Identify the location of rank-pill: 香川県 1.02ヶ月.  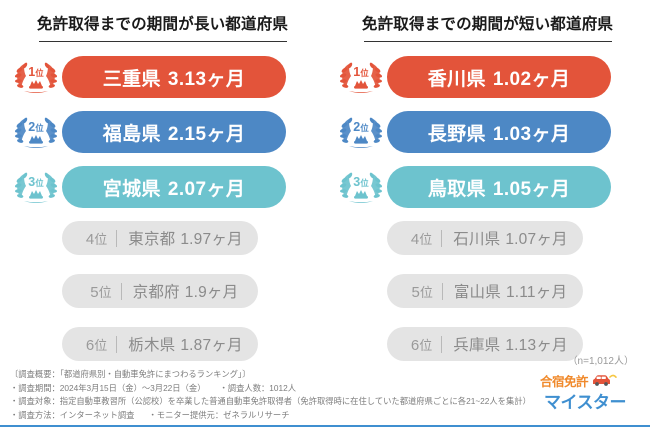
(499, 77).